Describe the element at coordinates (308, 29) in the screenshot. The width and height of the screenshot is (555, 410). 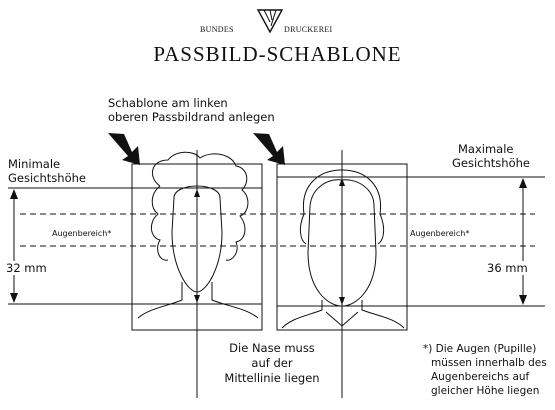
I see `brand-right-text: DRUCKEREI` at that location.